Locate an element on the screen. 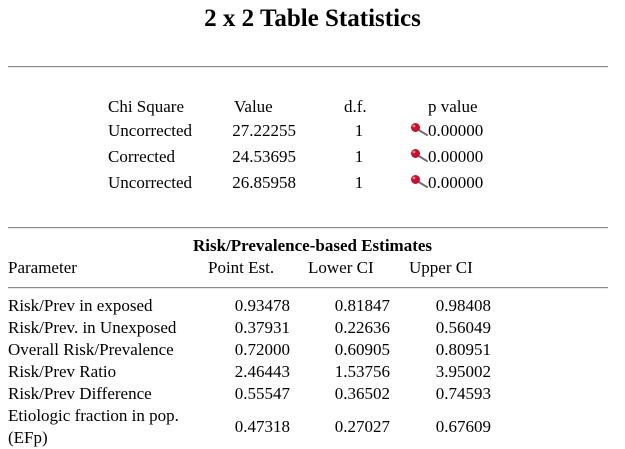 The image size is (625, 449). estimate-lower-ci: 0.81847 is located at coordinates (362, 305).